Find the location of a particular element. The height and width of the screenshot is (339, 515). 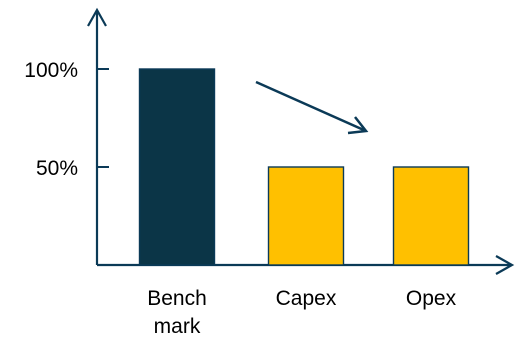

annotations is located at coordinates (312, 107).